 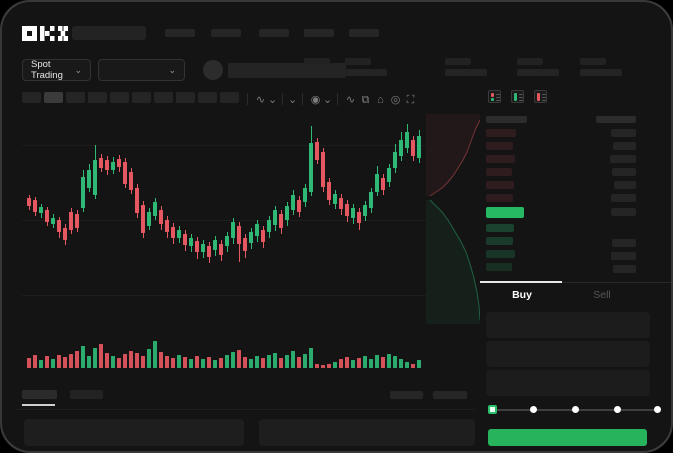 What do you see at coordinates (260, 100) in the screenshot?
I see `chart-type-icon: ∿` at bounding box center [260, 100].